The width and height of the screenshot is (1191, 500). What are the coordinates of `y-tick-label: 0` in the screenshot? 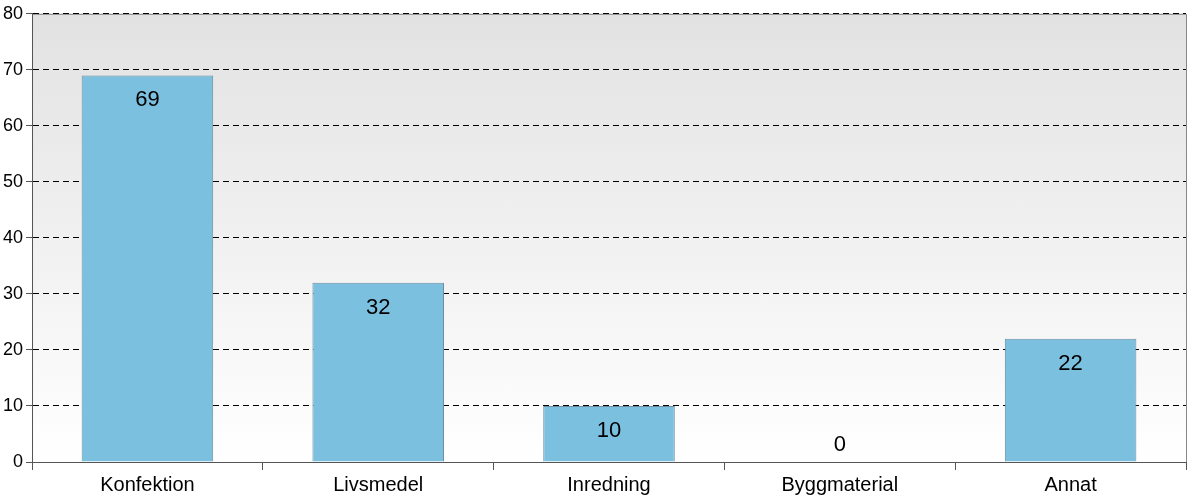 It's located at (18, 460).